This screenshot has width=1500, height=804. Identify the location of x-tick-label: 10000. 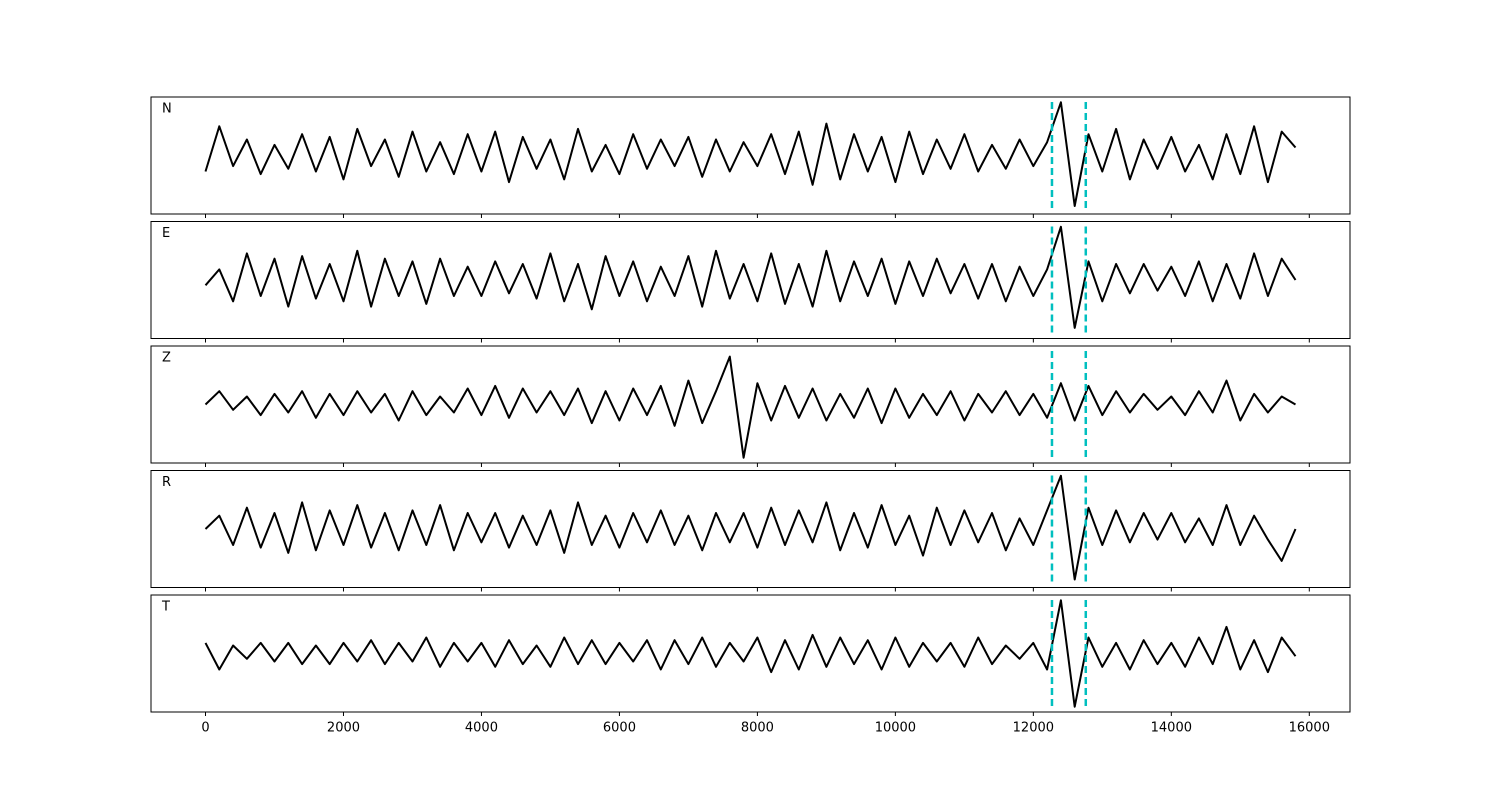
(895, 728).